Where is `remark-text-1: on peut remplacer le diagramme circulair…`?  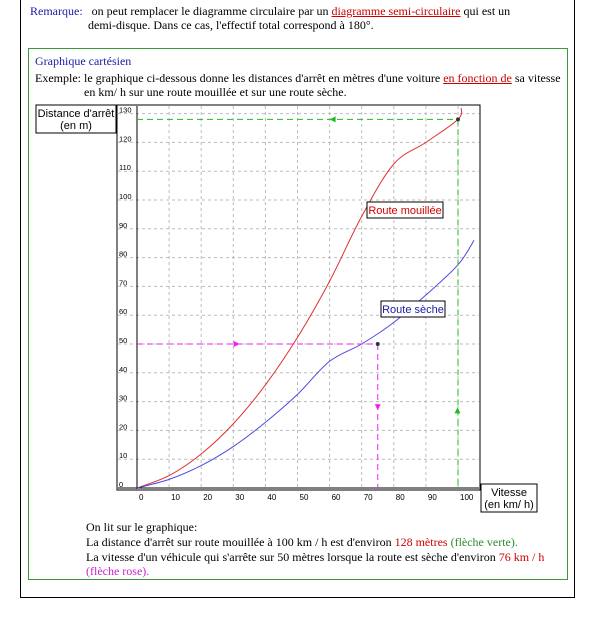
remark-text-1: on peut remplacer le diagramme circulair… is located at coordinates (210, 11).